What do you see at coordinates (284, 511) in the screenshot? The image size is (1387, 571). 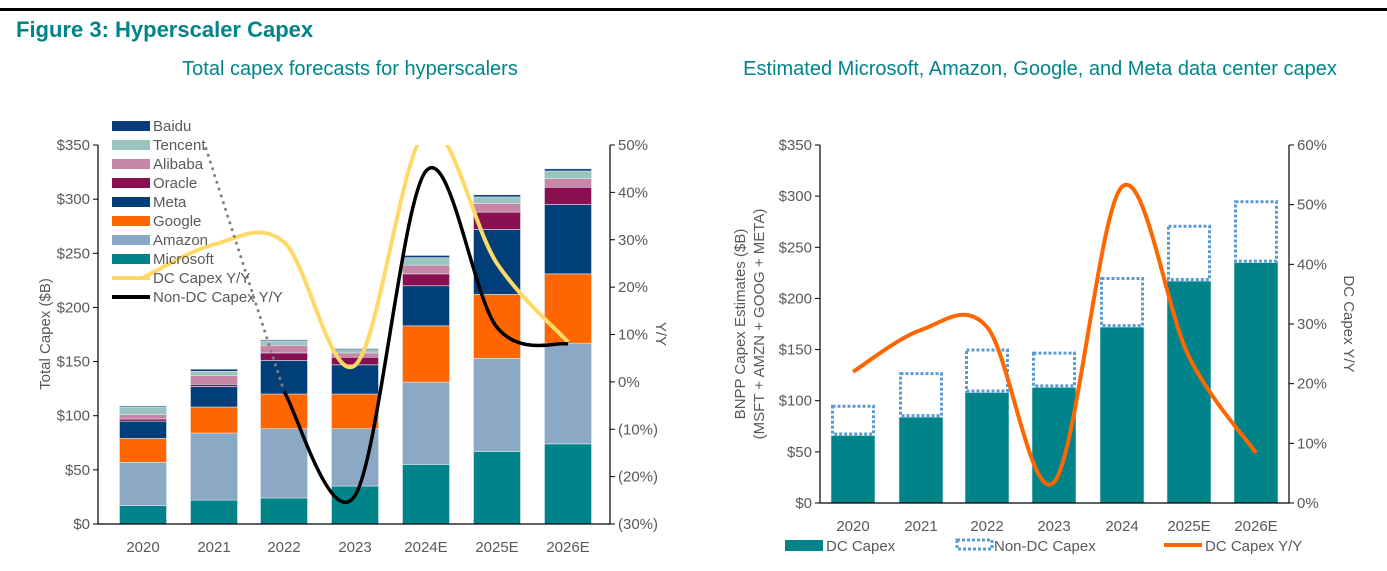 I see `bar-microsoft-2022` at bounding box center [284, 511].